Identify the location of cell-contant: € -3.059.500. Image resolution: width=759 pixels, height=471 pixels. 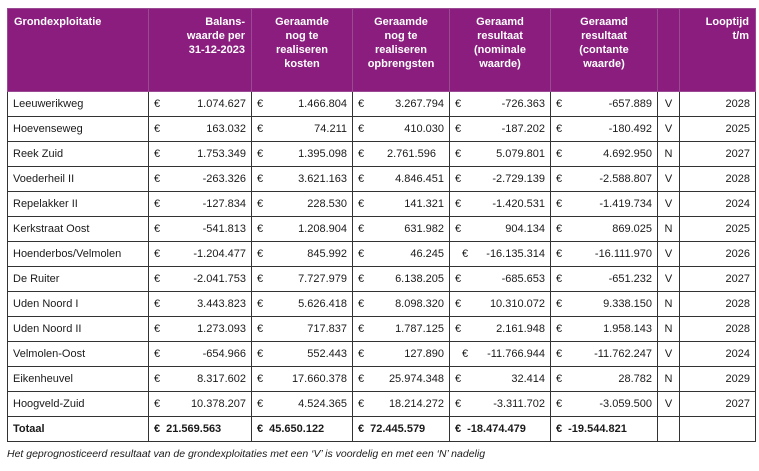
(604, 404).